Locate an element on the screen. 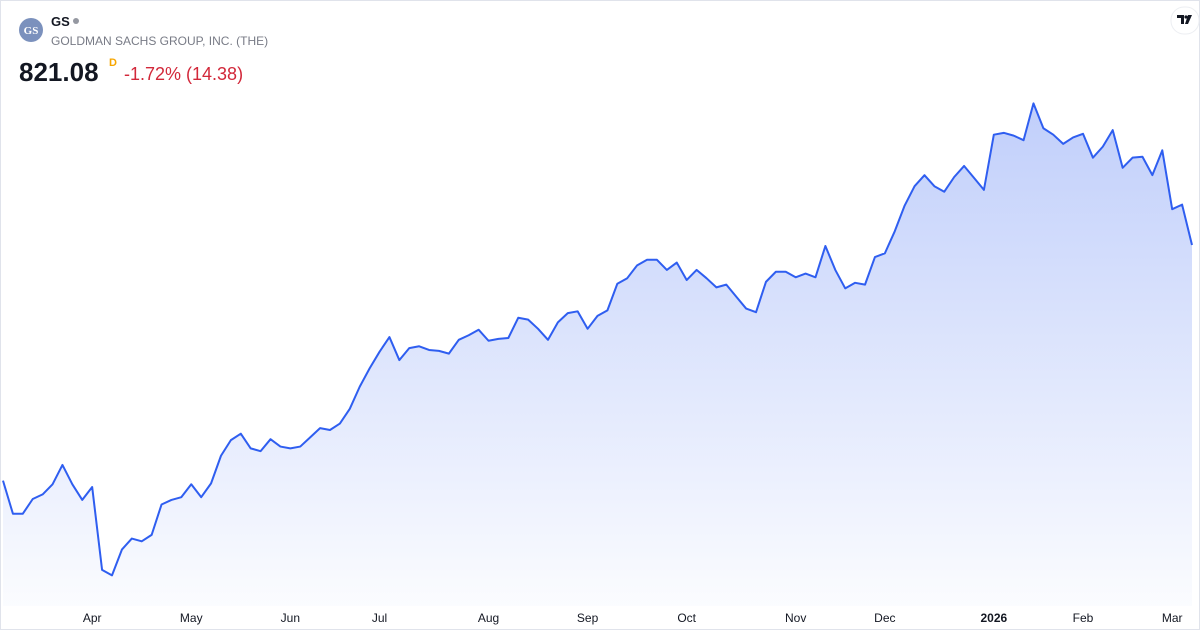 The height and width of the screenshot is (630, 1200). x-tick-label: 2026 is located at coordinates (993, 618).